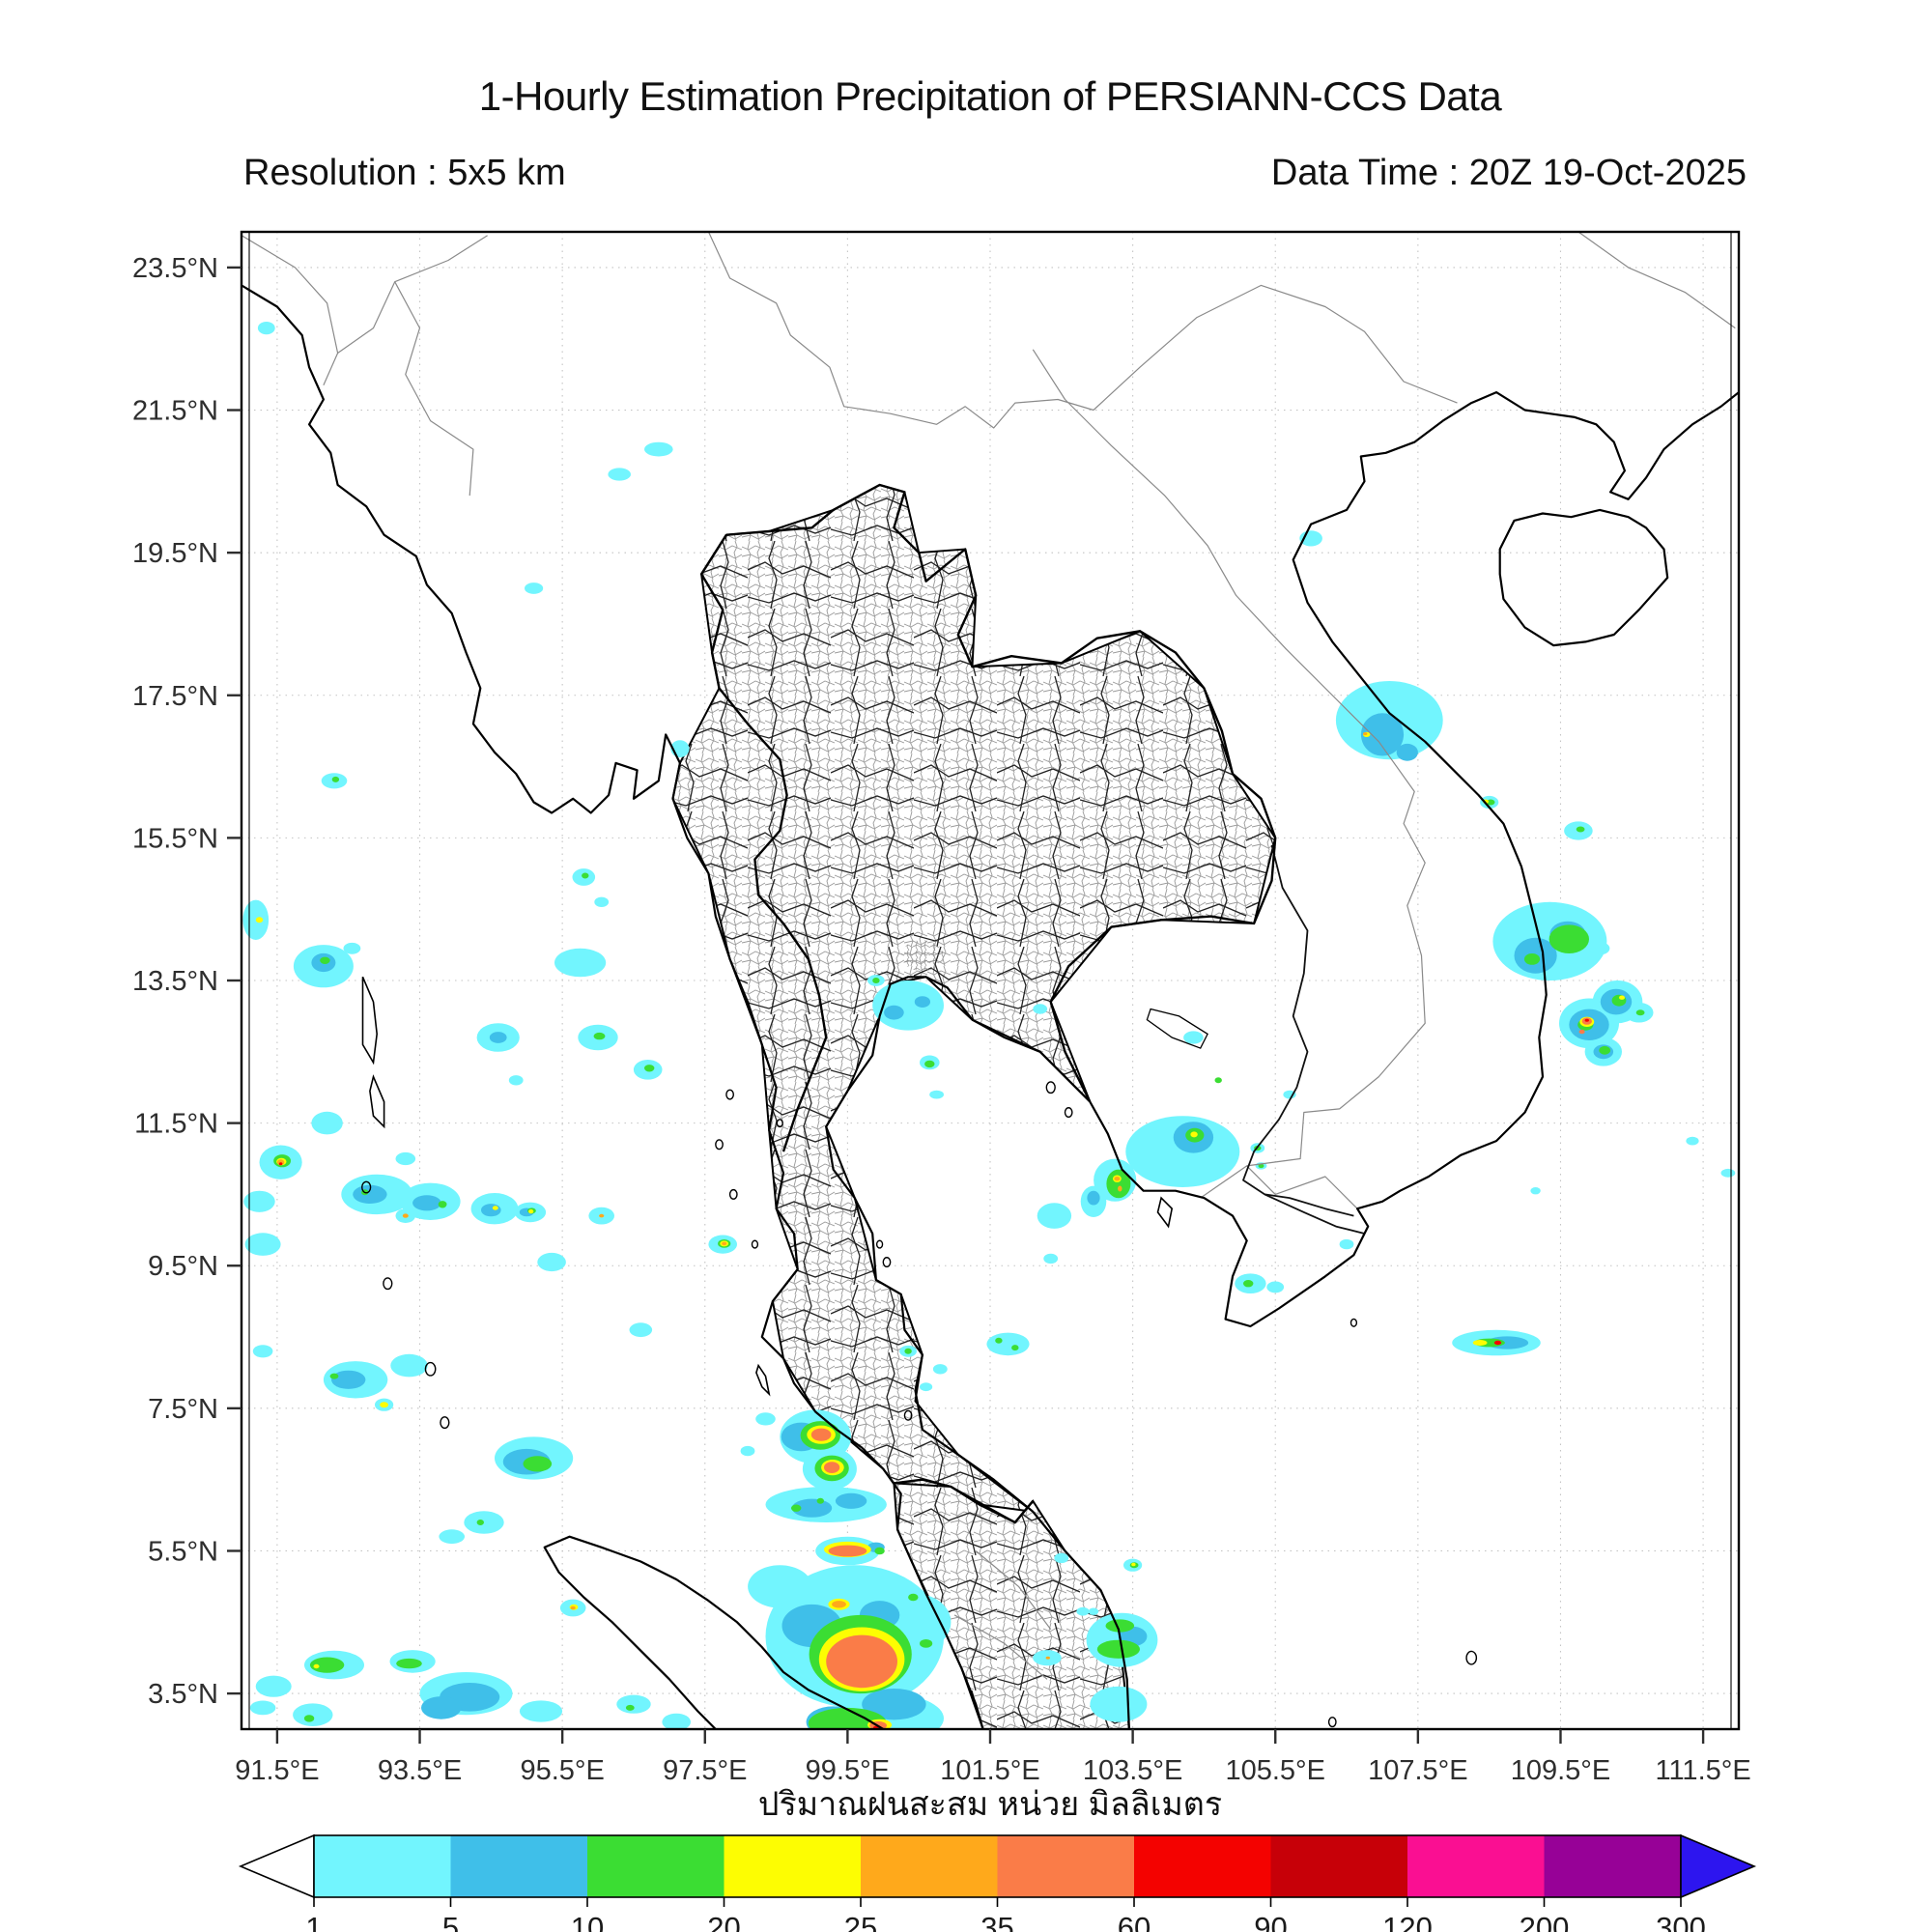 This screenshot has height=1932, width=1932. What do you see at coordinates (860, 1921) in the screenshot?
I see `colorbar-tick-label: 25` at bounding box center [860, 1921].